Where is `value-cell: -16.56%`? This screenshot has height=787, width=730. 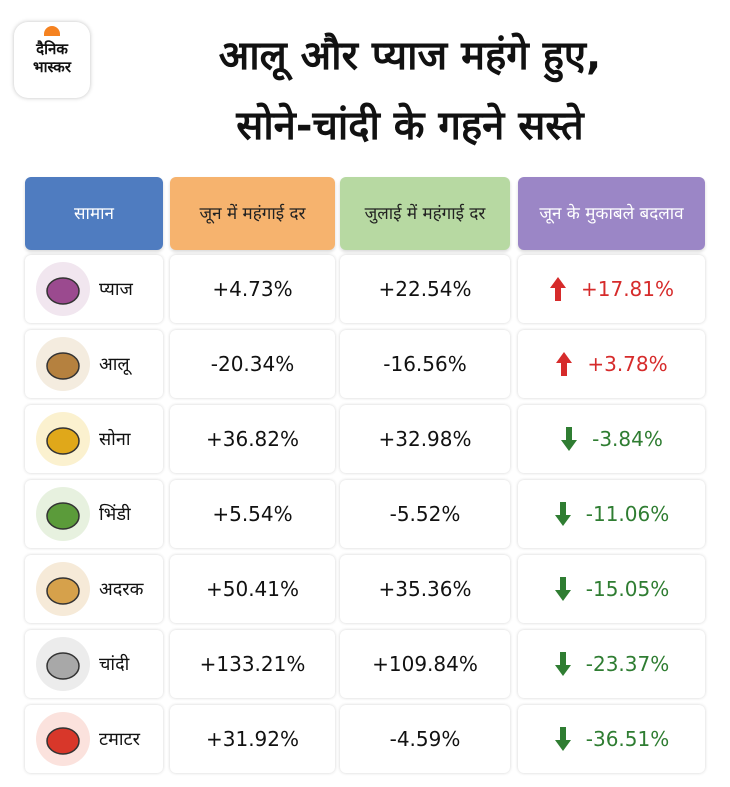 value-cell: -16.56% is located at coordinates (425, 364).